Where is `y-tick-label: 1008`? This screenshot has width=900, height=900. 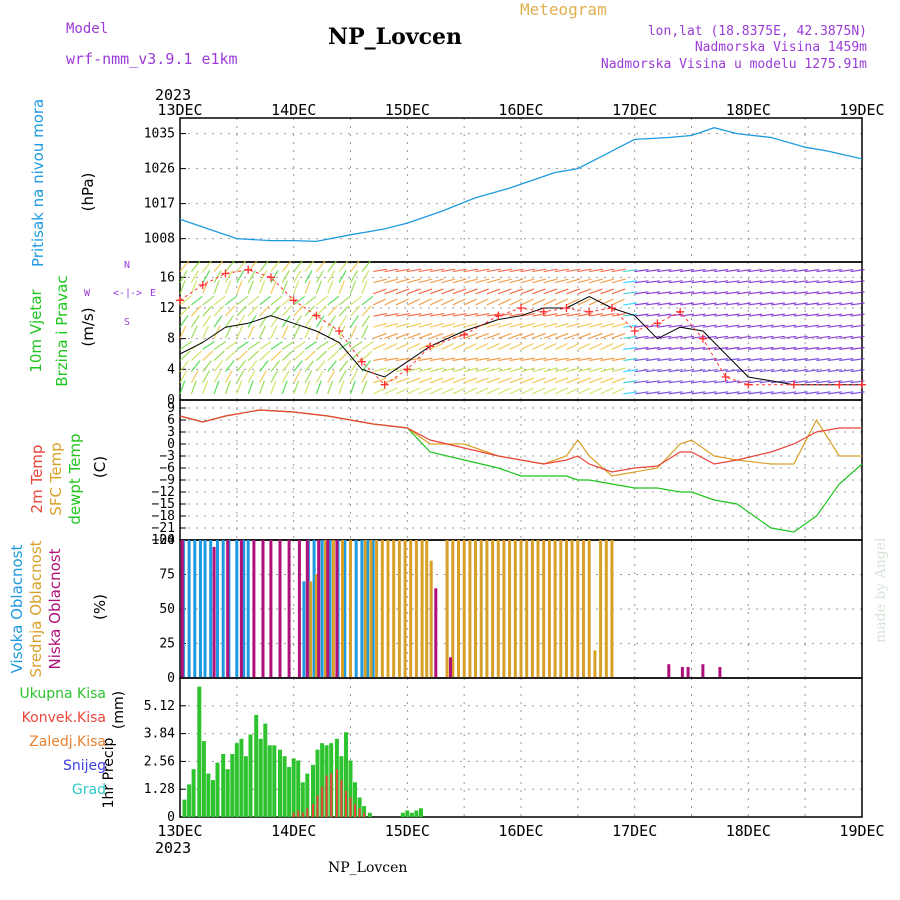 y-tick-label: 1008 is located at coordinates (159, 239).